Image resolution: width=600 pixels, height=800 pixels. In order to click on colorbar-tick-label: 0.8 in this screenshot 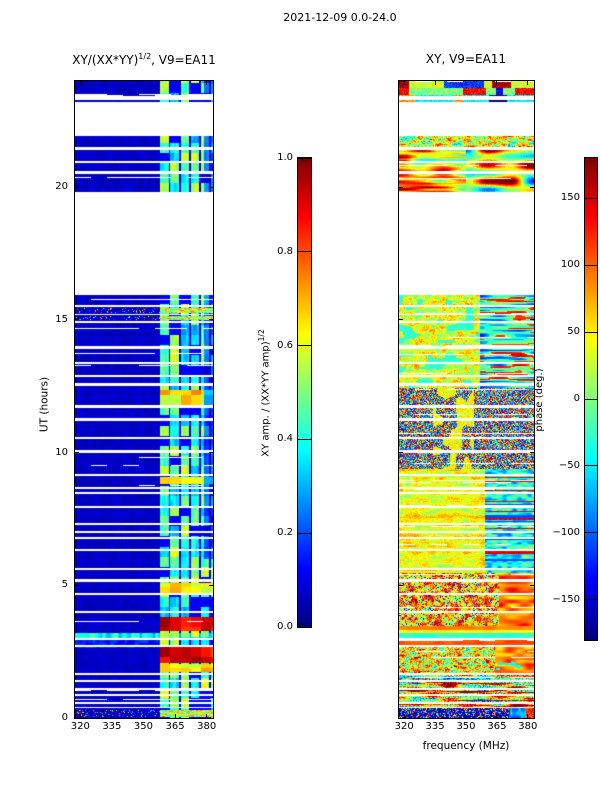, I will do `click(285, 251)`.